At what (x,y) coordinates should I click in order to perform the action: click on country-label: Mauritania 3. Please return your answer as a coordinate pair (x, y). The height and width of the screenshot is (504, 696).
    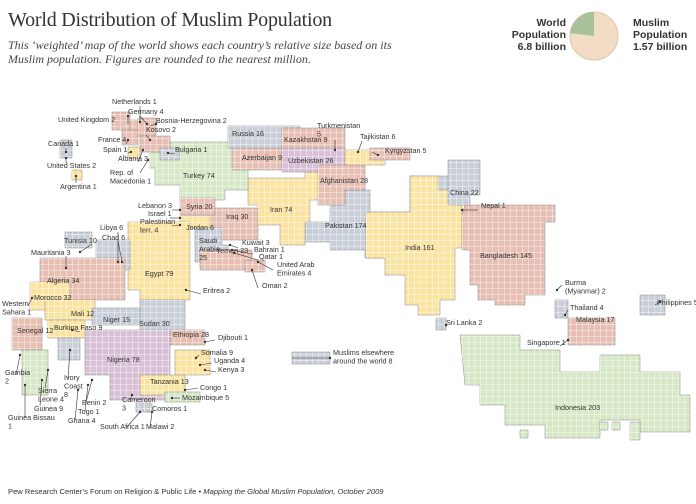
    Looking at the image, I should click on (51, 252).